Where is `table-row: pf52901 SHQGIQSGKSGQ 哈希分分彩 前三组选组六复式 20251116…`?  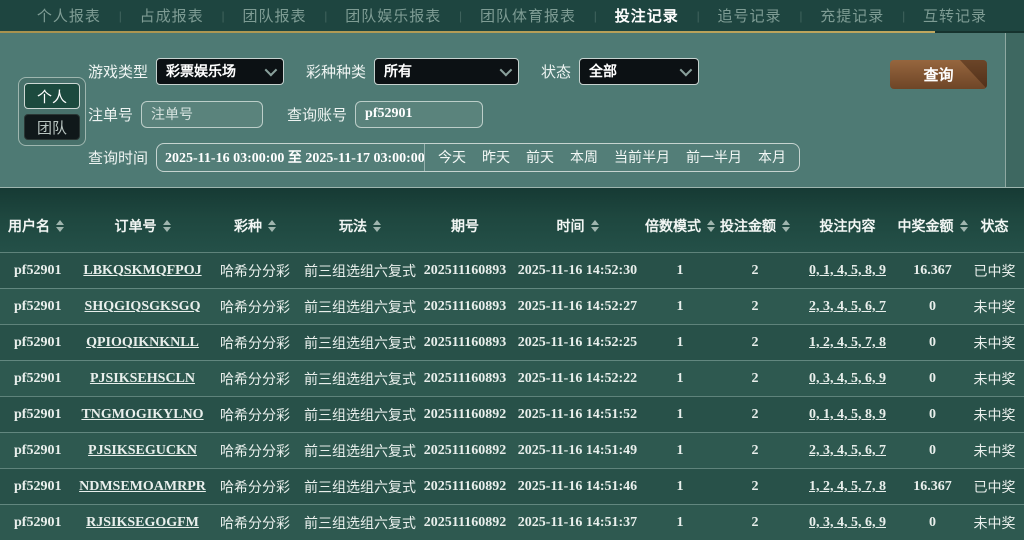
table-row: pf52901 SHQGIQSGKSGQ 哈希分分彩 前三组选组六复式 20251116… is located at coordinates (512, 306).